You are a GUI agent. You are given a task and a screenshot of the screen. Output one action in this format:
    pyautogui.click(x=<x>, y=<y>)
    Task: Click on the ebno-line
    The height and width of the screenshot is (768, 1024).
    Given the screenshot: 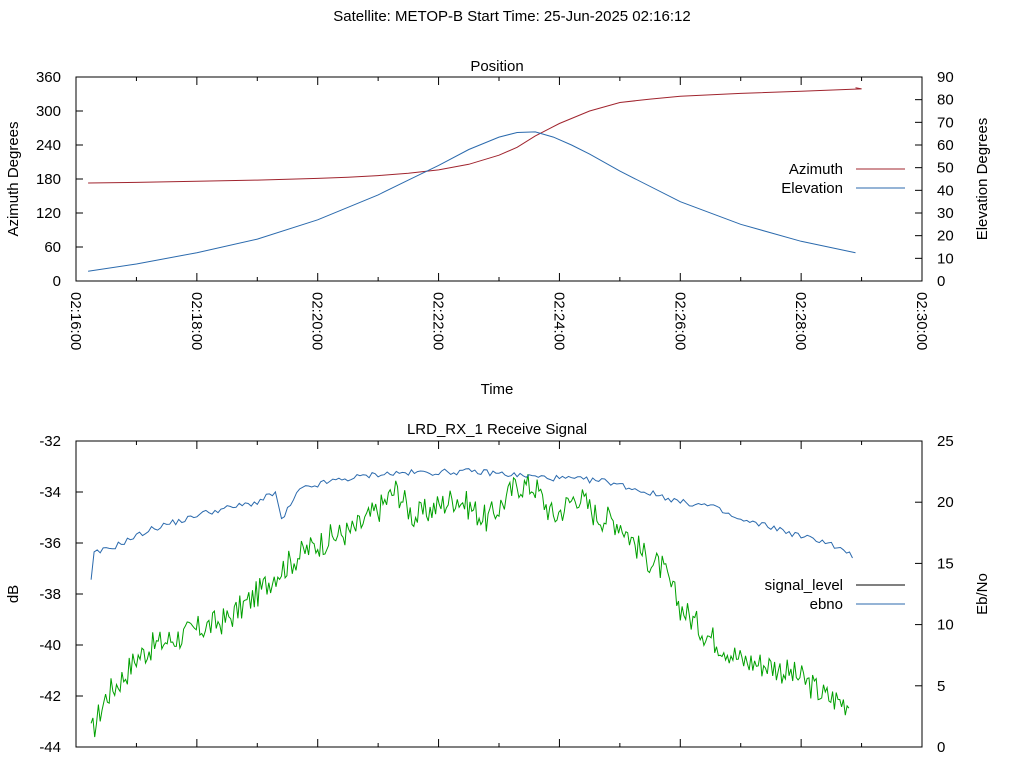 What is the action you would take?
    pyautogui.click(x=471, y=524)
    